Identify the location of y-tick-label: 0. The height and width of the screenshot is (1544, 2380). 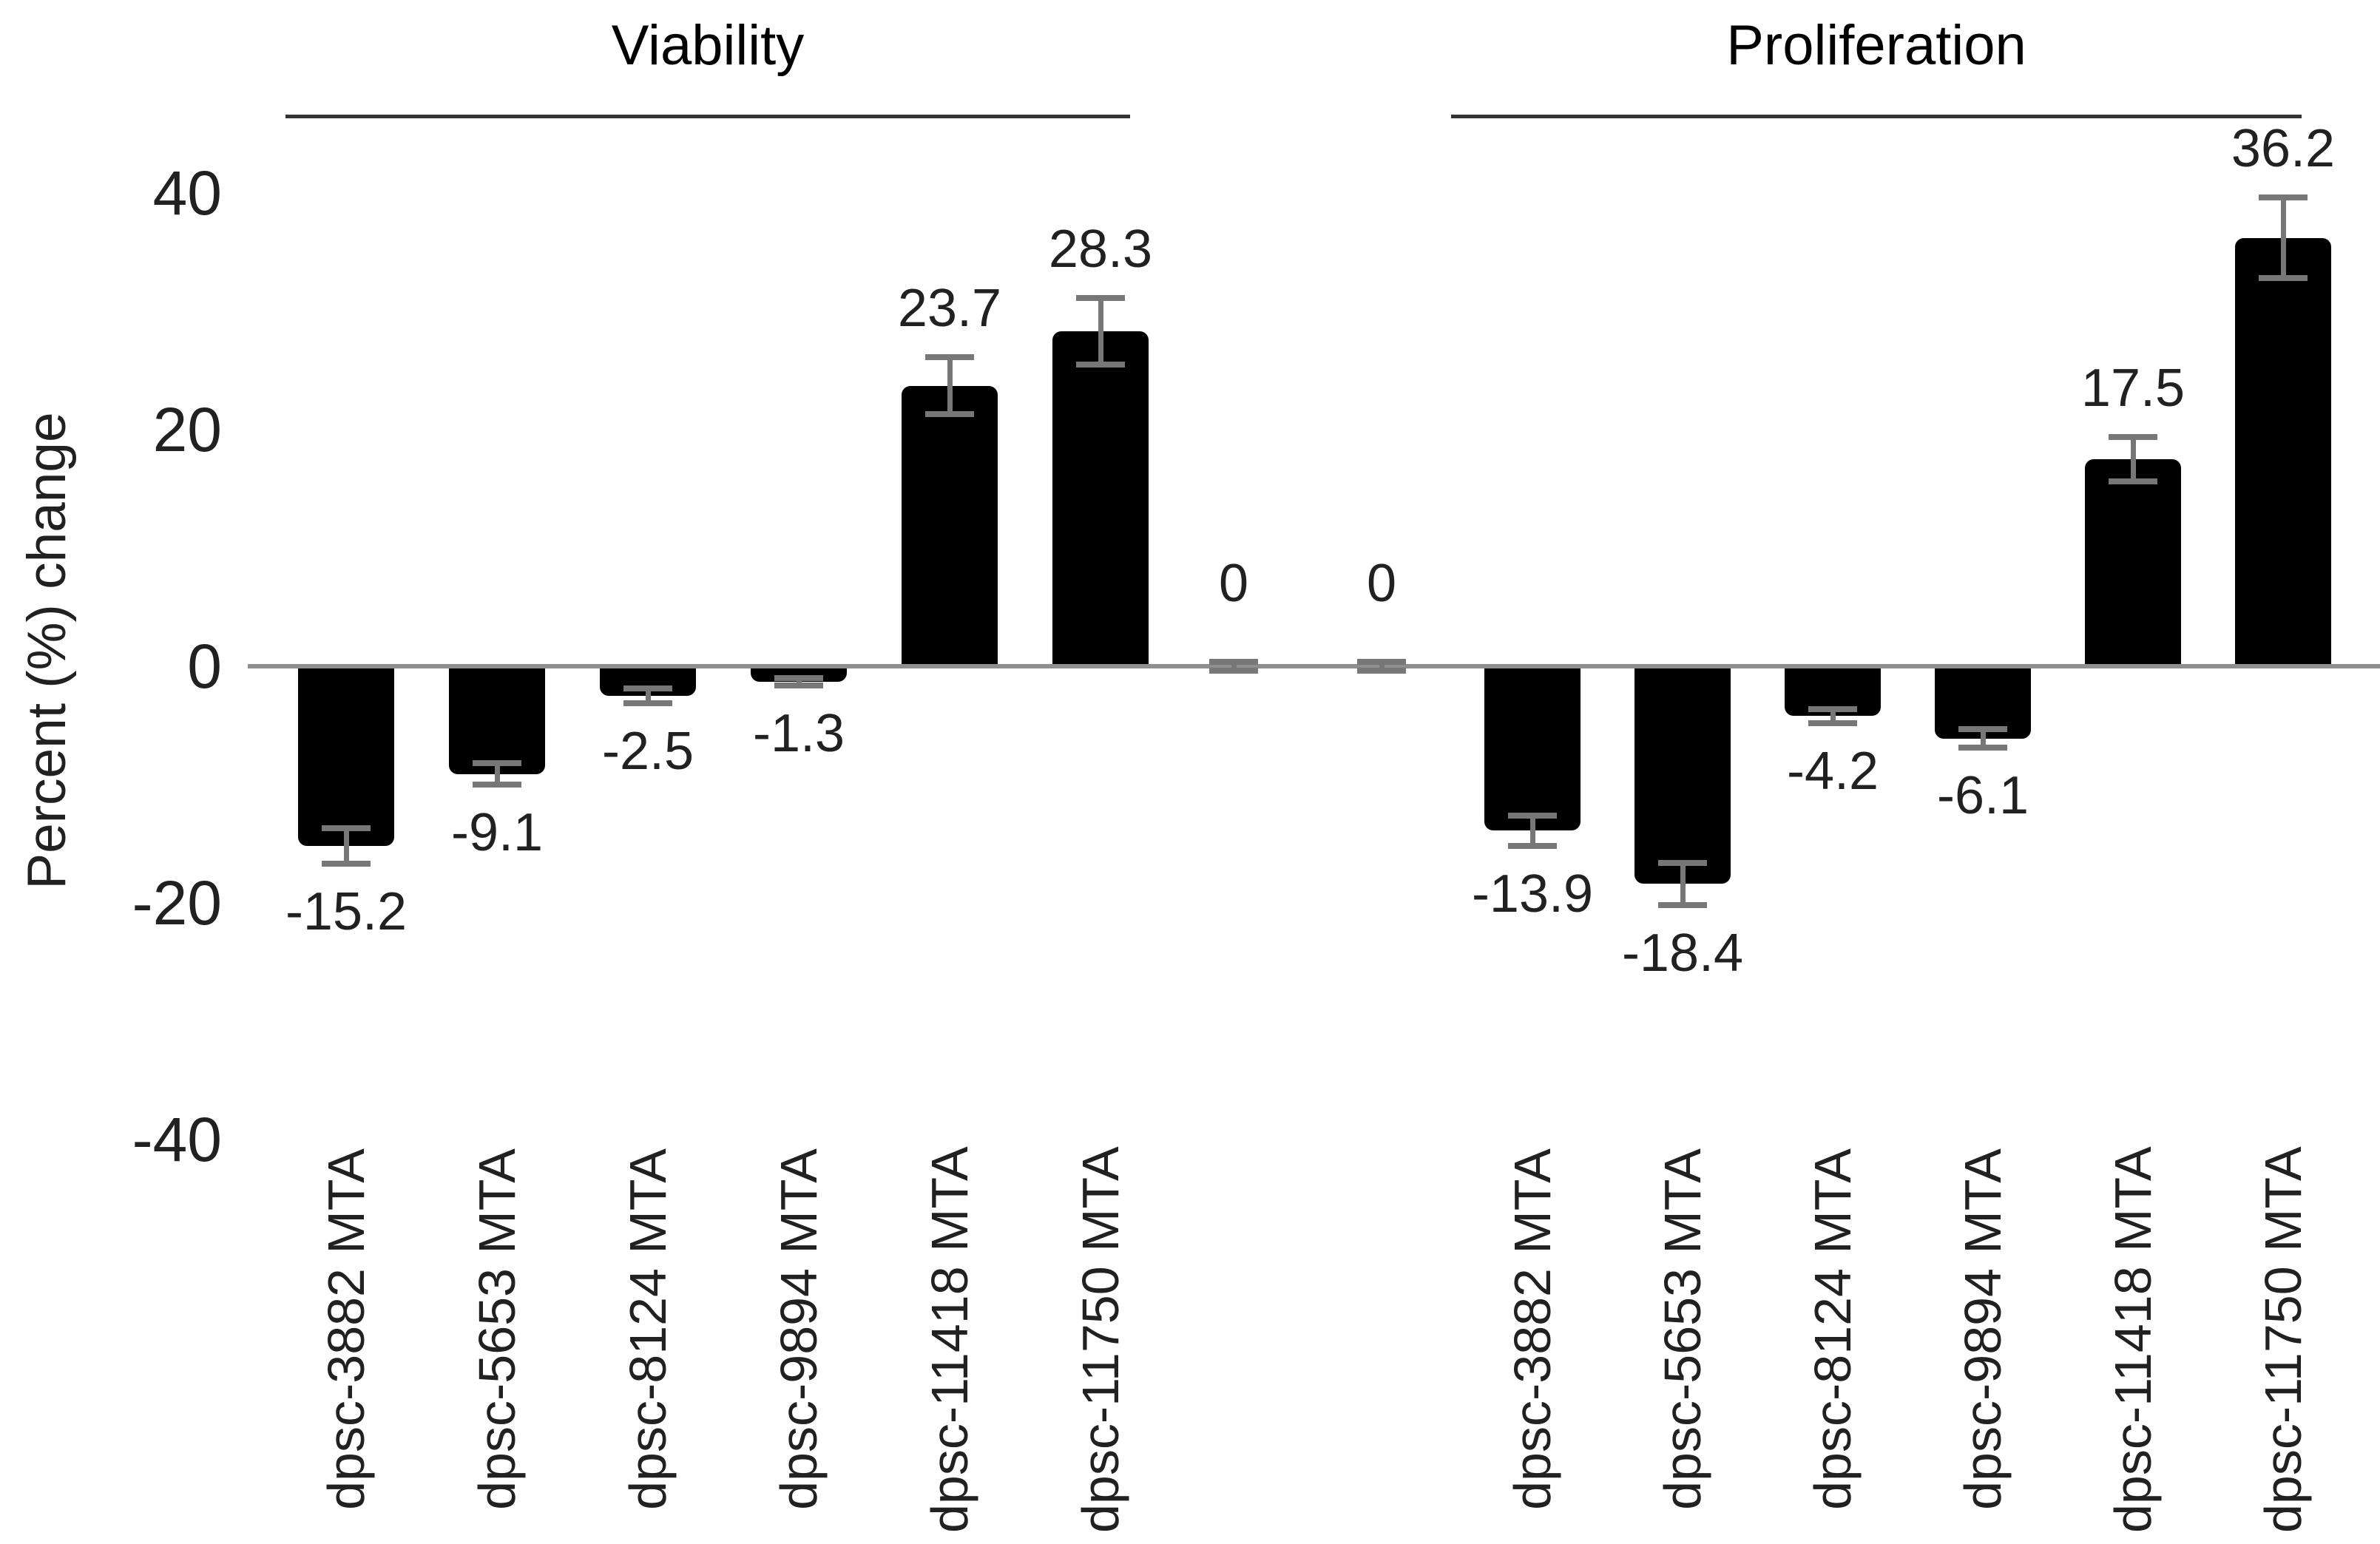
(205, 666).